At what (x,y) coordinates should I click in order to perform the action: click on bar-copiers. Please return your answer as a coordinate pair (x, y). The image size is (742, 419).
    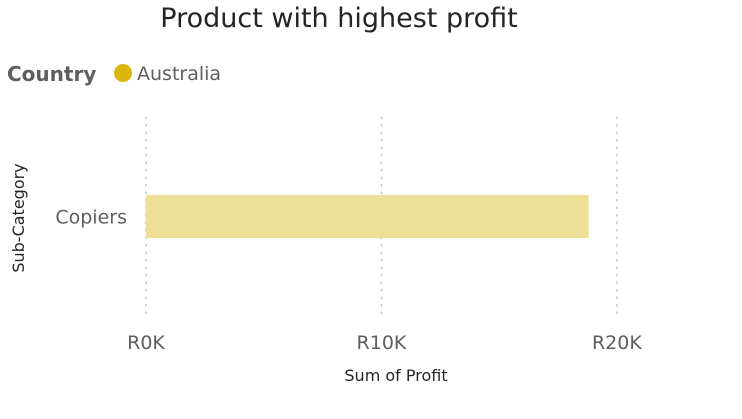
    Looking at the image, I should click on (367, 216).